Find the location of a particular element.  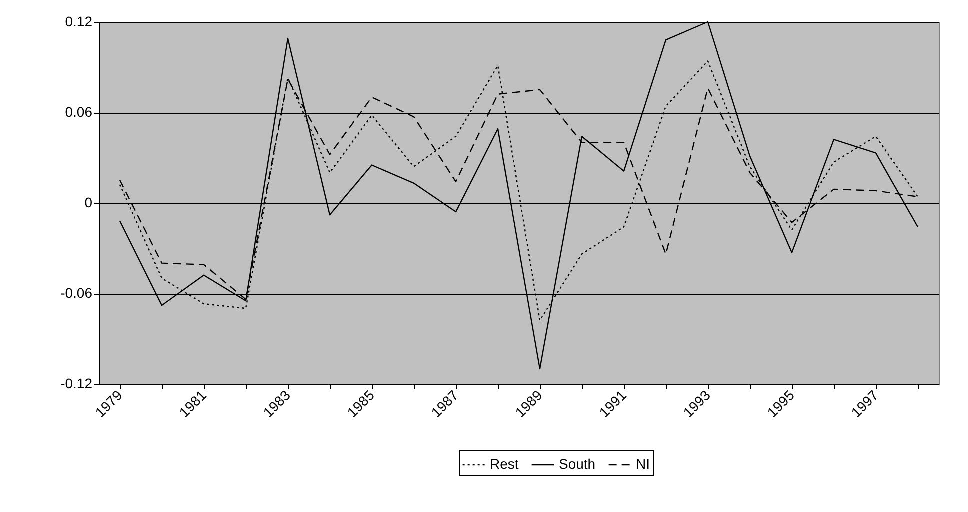

legend-label: Rest is located at coordinates (504, 464).